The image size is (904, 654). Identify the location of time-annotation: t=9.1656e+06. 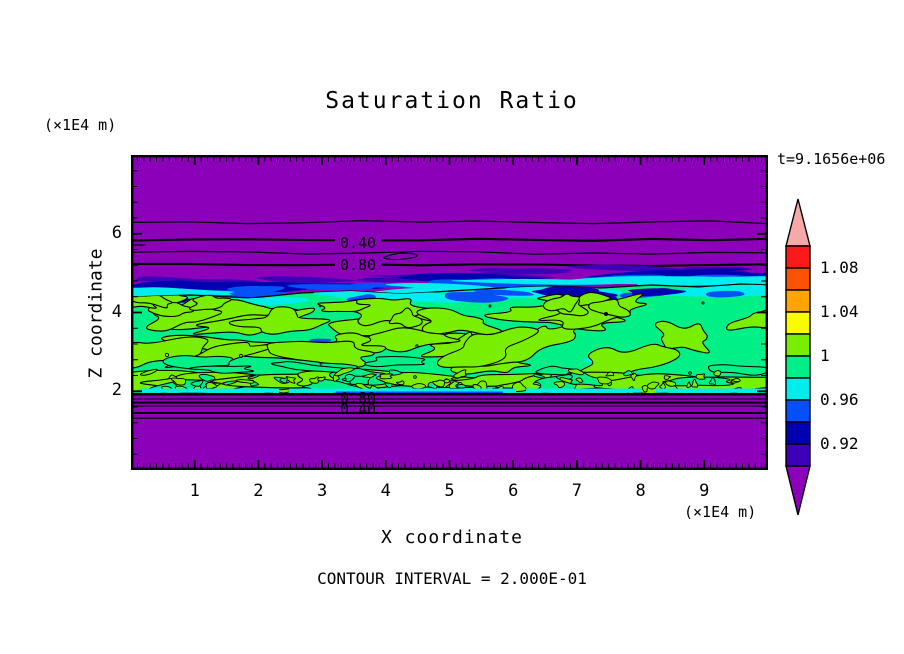
(831, 159).